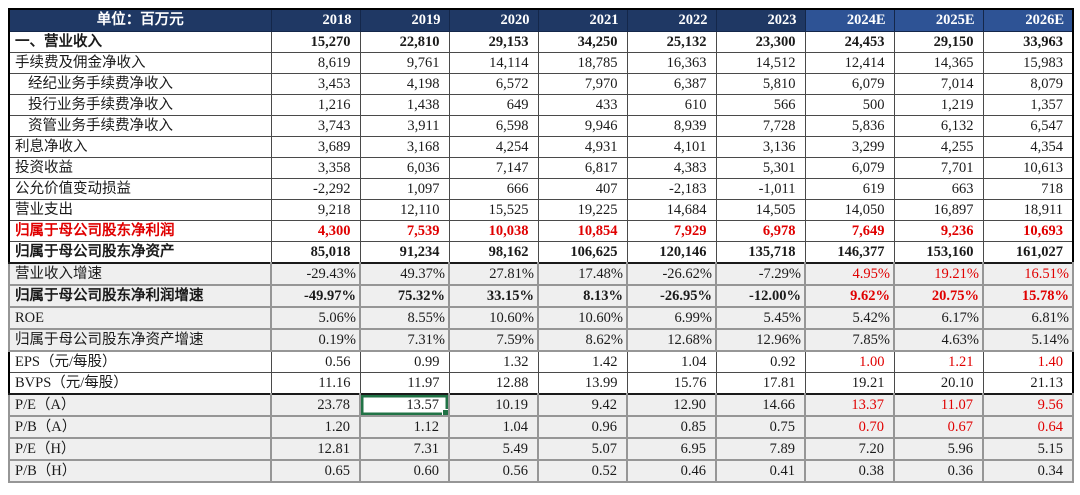 The image size is (1080, 495). Describe the element at coordinates (938, 210) in the screenshot. I see `cell-2025E: 16,897` at that location.